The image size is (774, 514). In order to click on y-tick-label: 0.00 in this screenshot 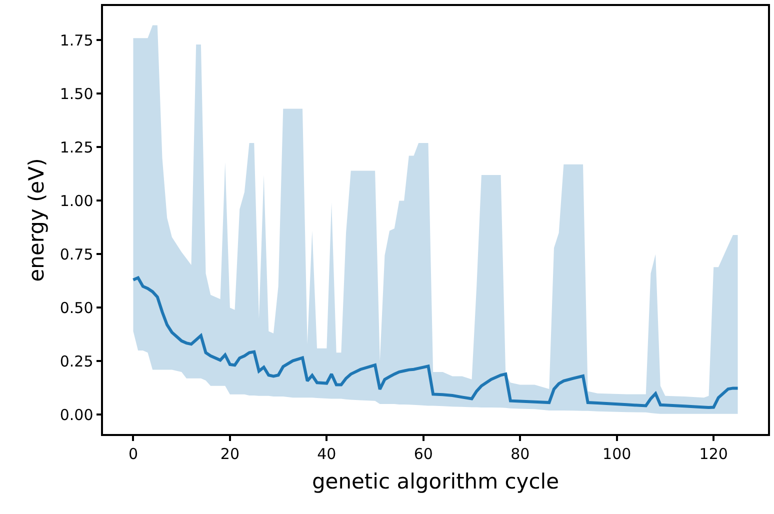, I will do `click(77, 415)`.